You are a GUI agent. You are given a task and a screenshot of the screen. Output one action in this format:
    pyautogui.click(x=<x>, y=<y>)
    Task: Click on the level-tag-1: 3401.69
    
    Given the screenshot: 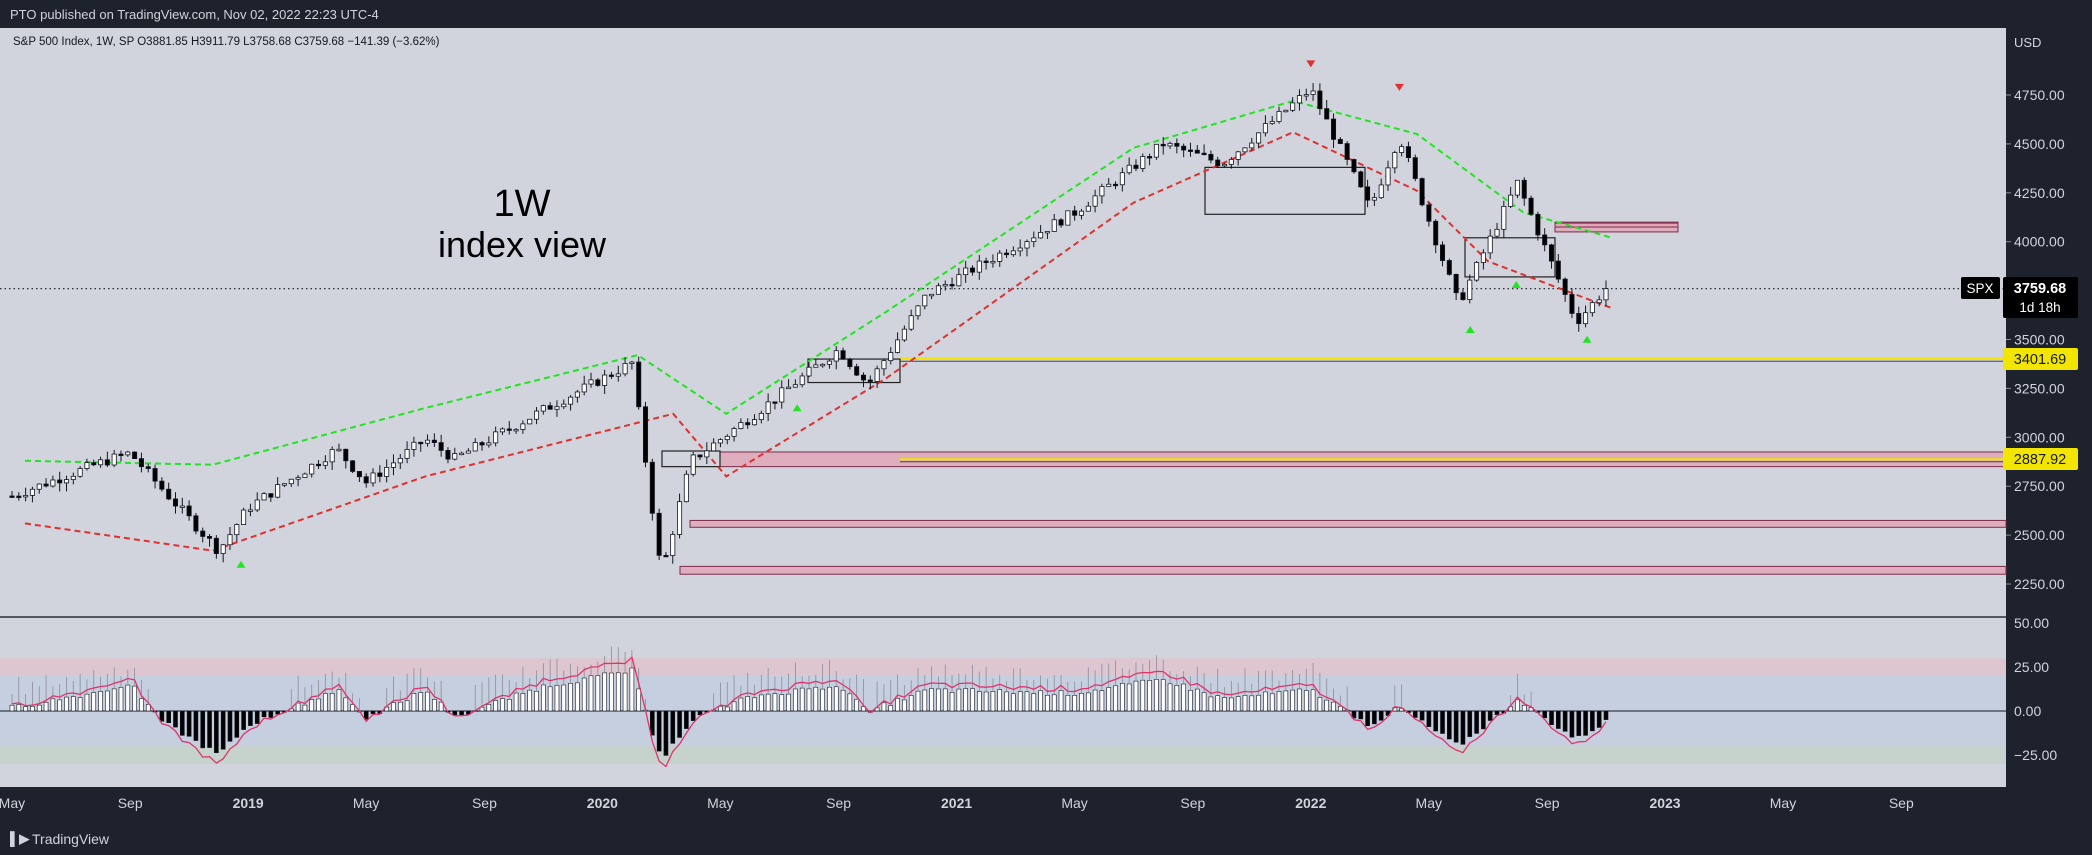 What is the action you would take?
    pyautogui.click(x=2040, y=359)
    